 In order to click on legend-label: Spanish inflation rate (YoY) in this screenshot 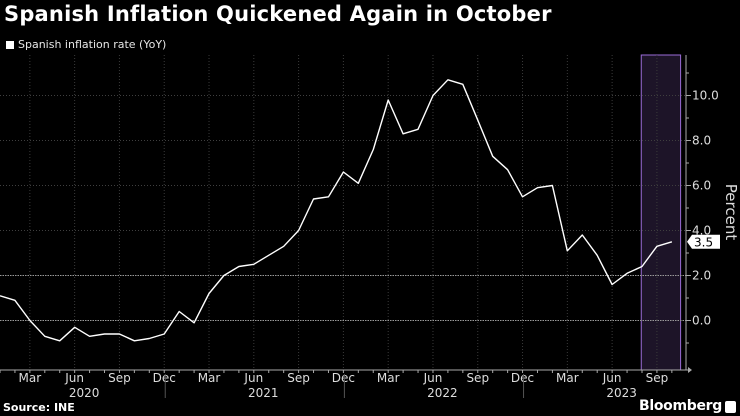, I will do `click(92, 44)`.